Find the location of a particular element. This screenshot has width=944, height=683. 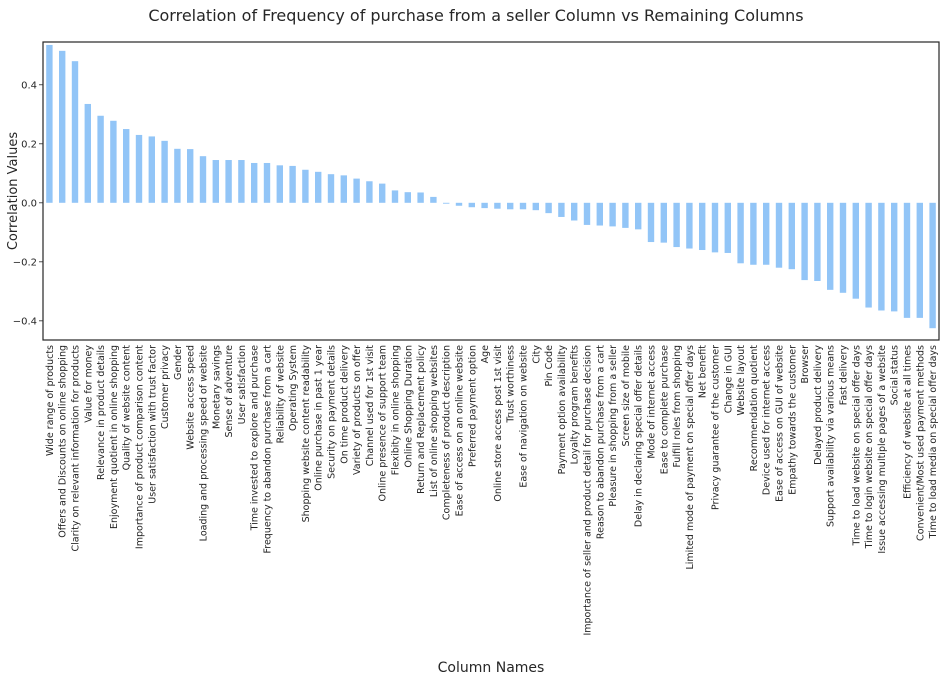

x-tick-label: On time product delivery is located at coordinates (344, 404).